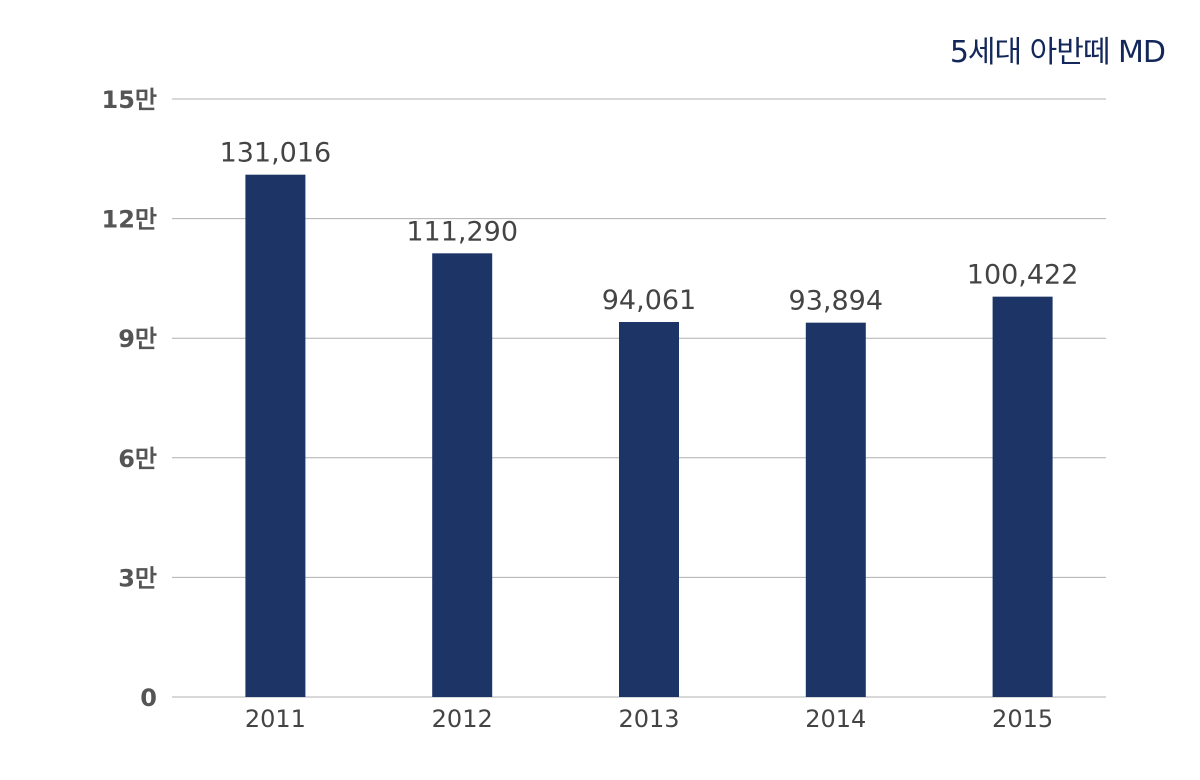 The height and width of the screenshot is (780, 1200). Describe the element at coordinates (137, 339) in the screenshot. I see `y-tick-label: 9만` at that location.